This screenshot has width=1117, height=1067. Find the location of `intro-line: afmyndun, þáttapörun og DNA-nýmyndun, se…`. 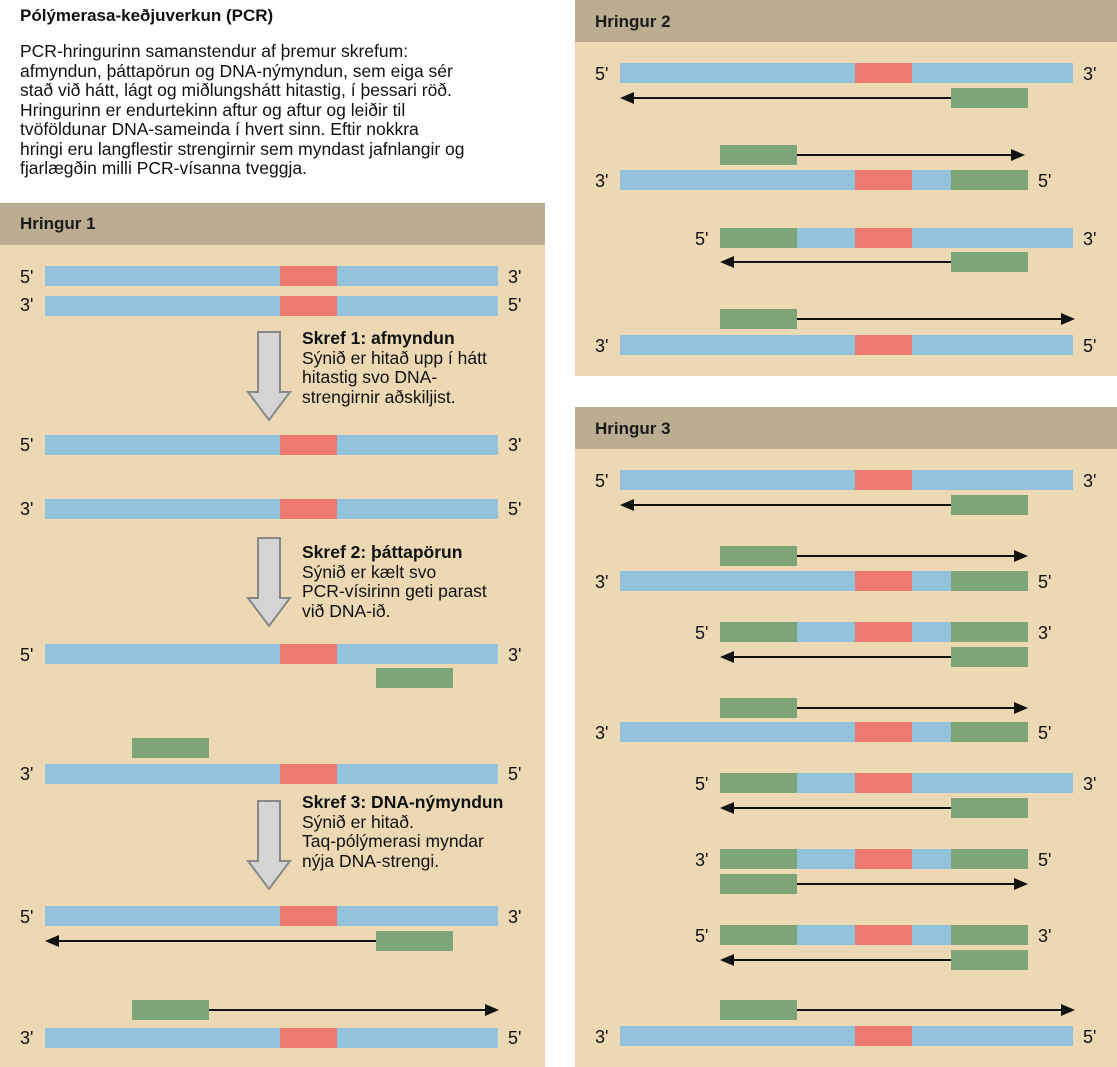

intro-line: afmyndun, þáttapörun og DNA-nýmyndun, se… is located at coordinates (236, 70).